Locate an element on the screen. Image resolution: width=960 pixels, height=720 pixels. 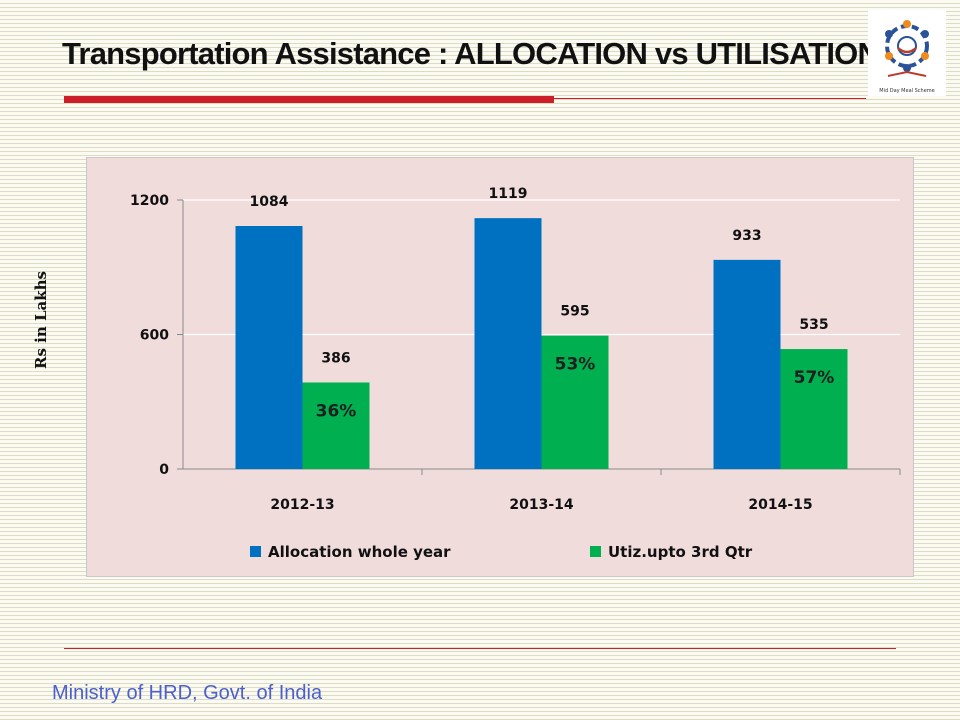
y-tick-label: 1200 is located at coordinates (149, 201).